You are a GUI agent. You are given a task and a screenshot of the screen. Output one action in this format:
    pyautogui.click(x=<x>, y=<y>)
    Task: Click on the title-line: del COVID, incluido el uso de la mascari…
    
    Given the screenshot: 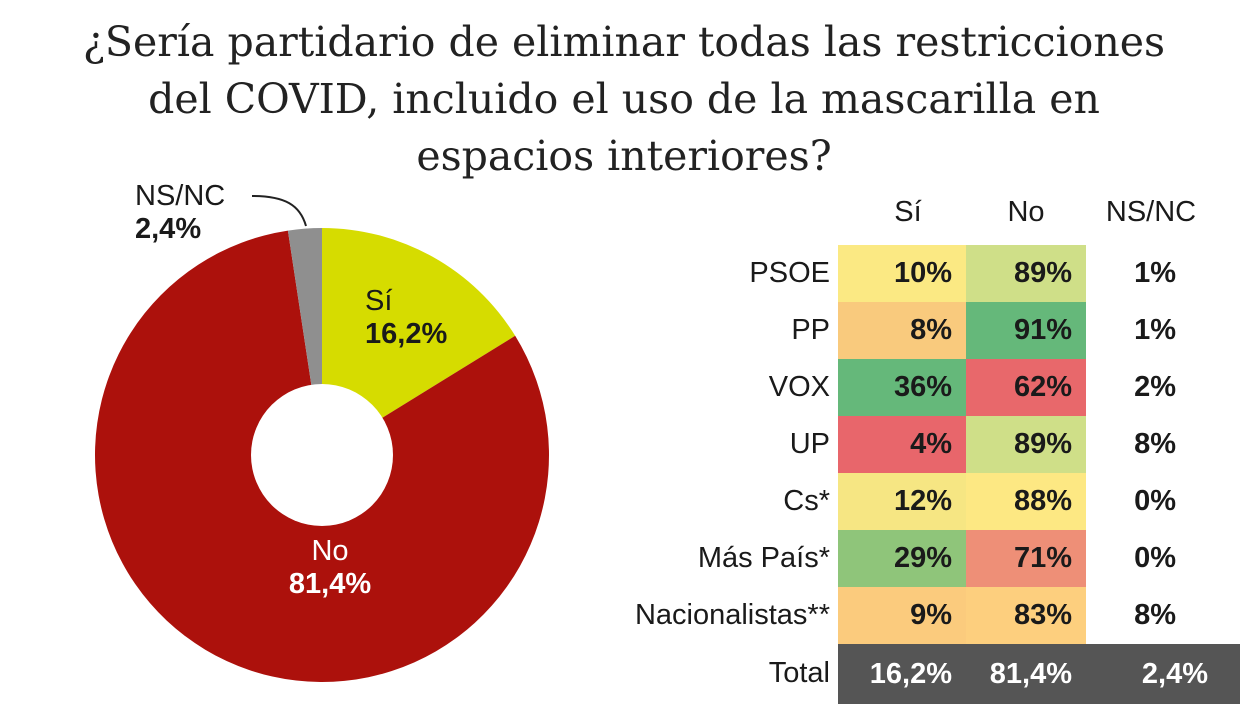 What is the action you would take?
    pyautogui.click(x=624, y=99)
    